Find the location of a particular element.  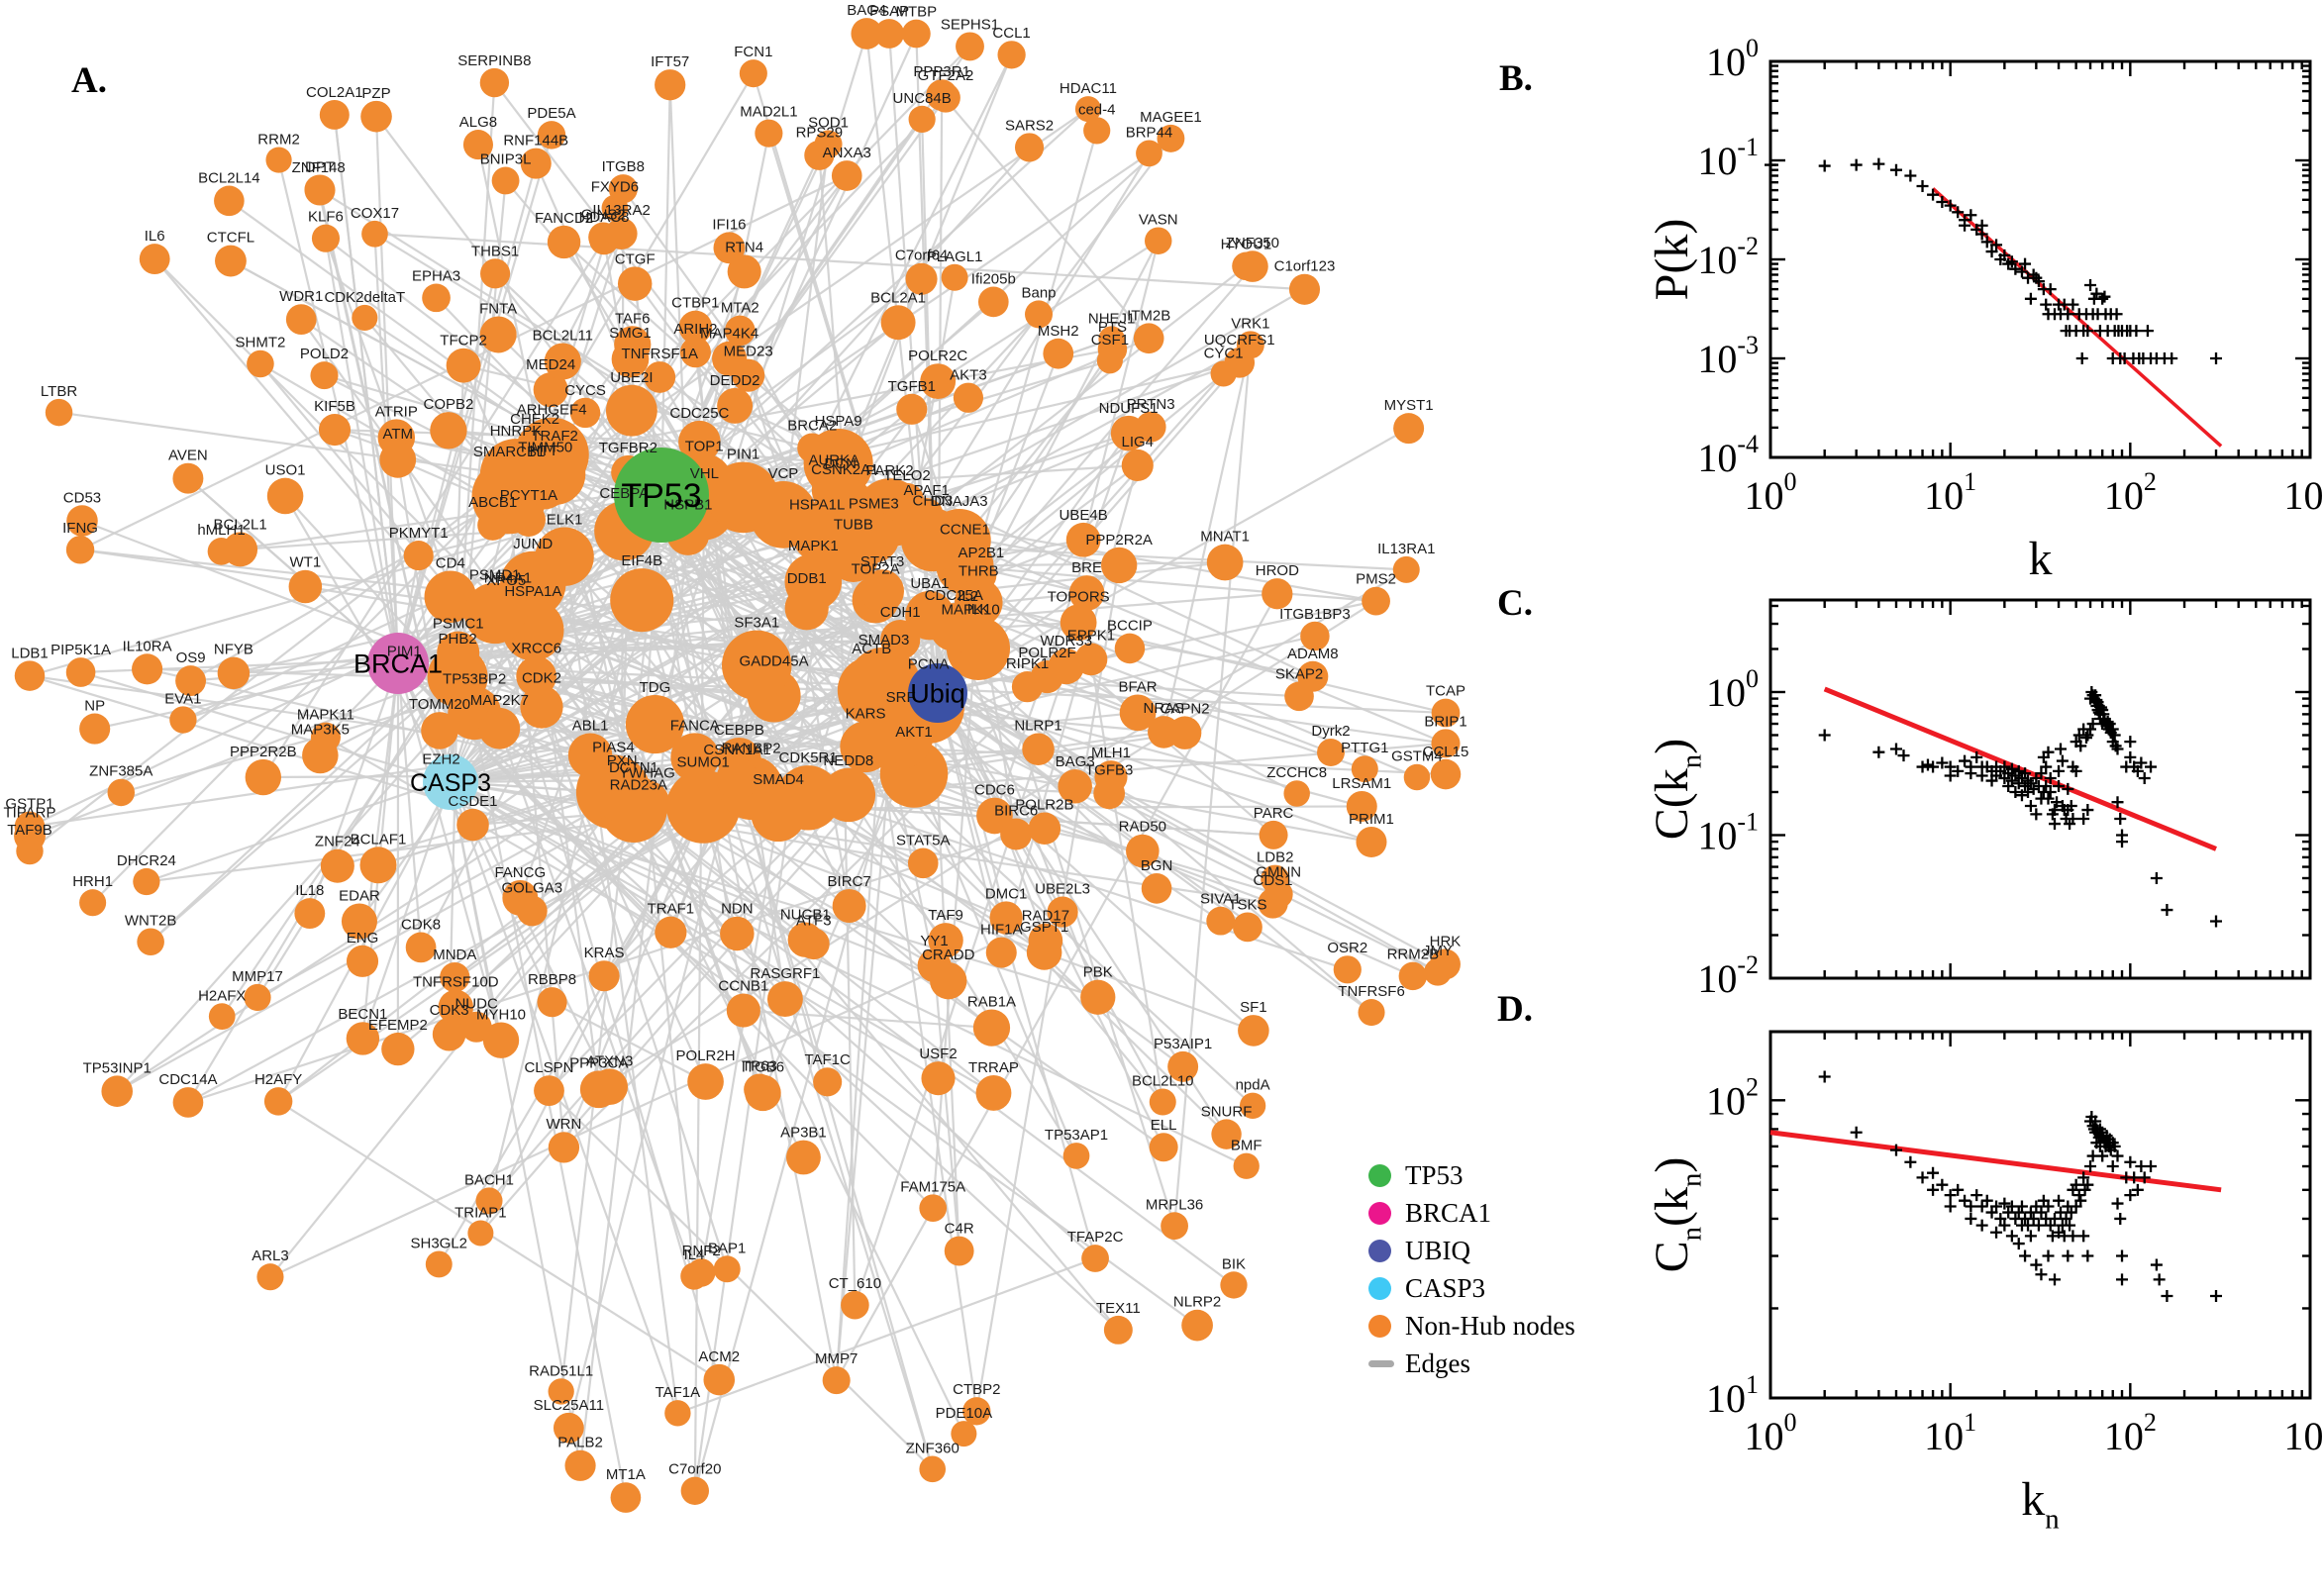

gene-label: USF2 is located at coordinates (938, 1054).